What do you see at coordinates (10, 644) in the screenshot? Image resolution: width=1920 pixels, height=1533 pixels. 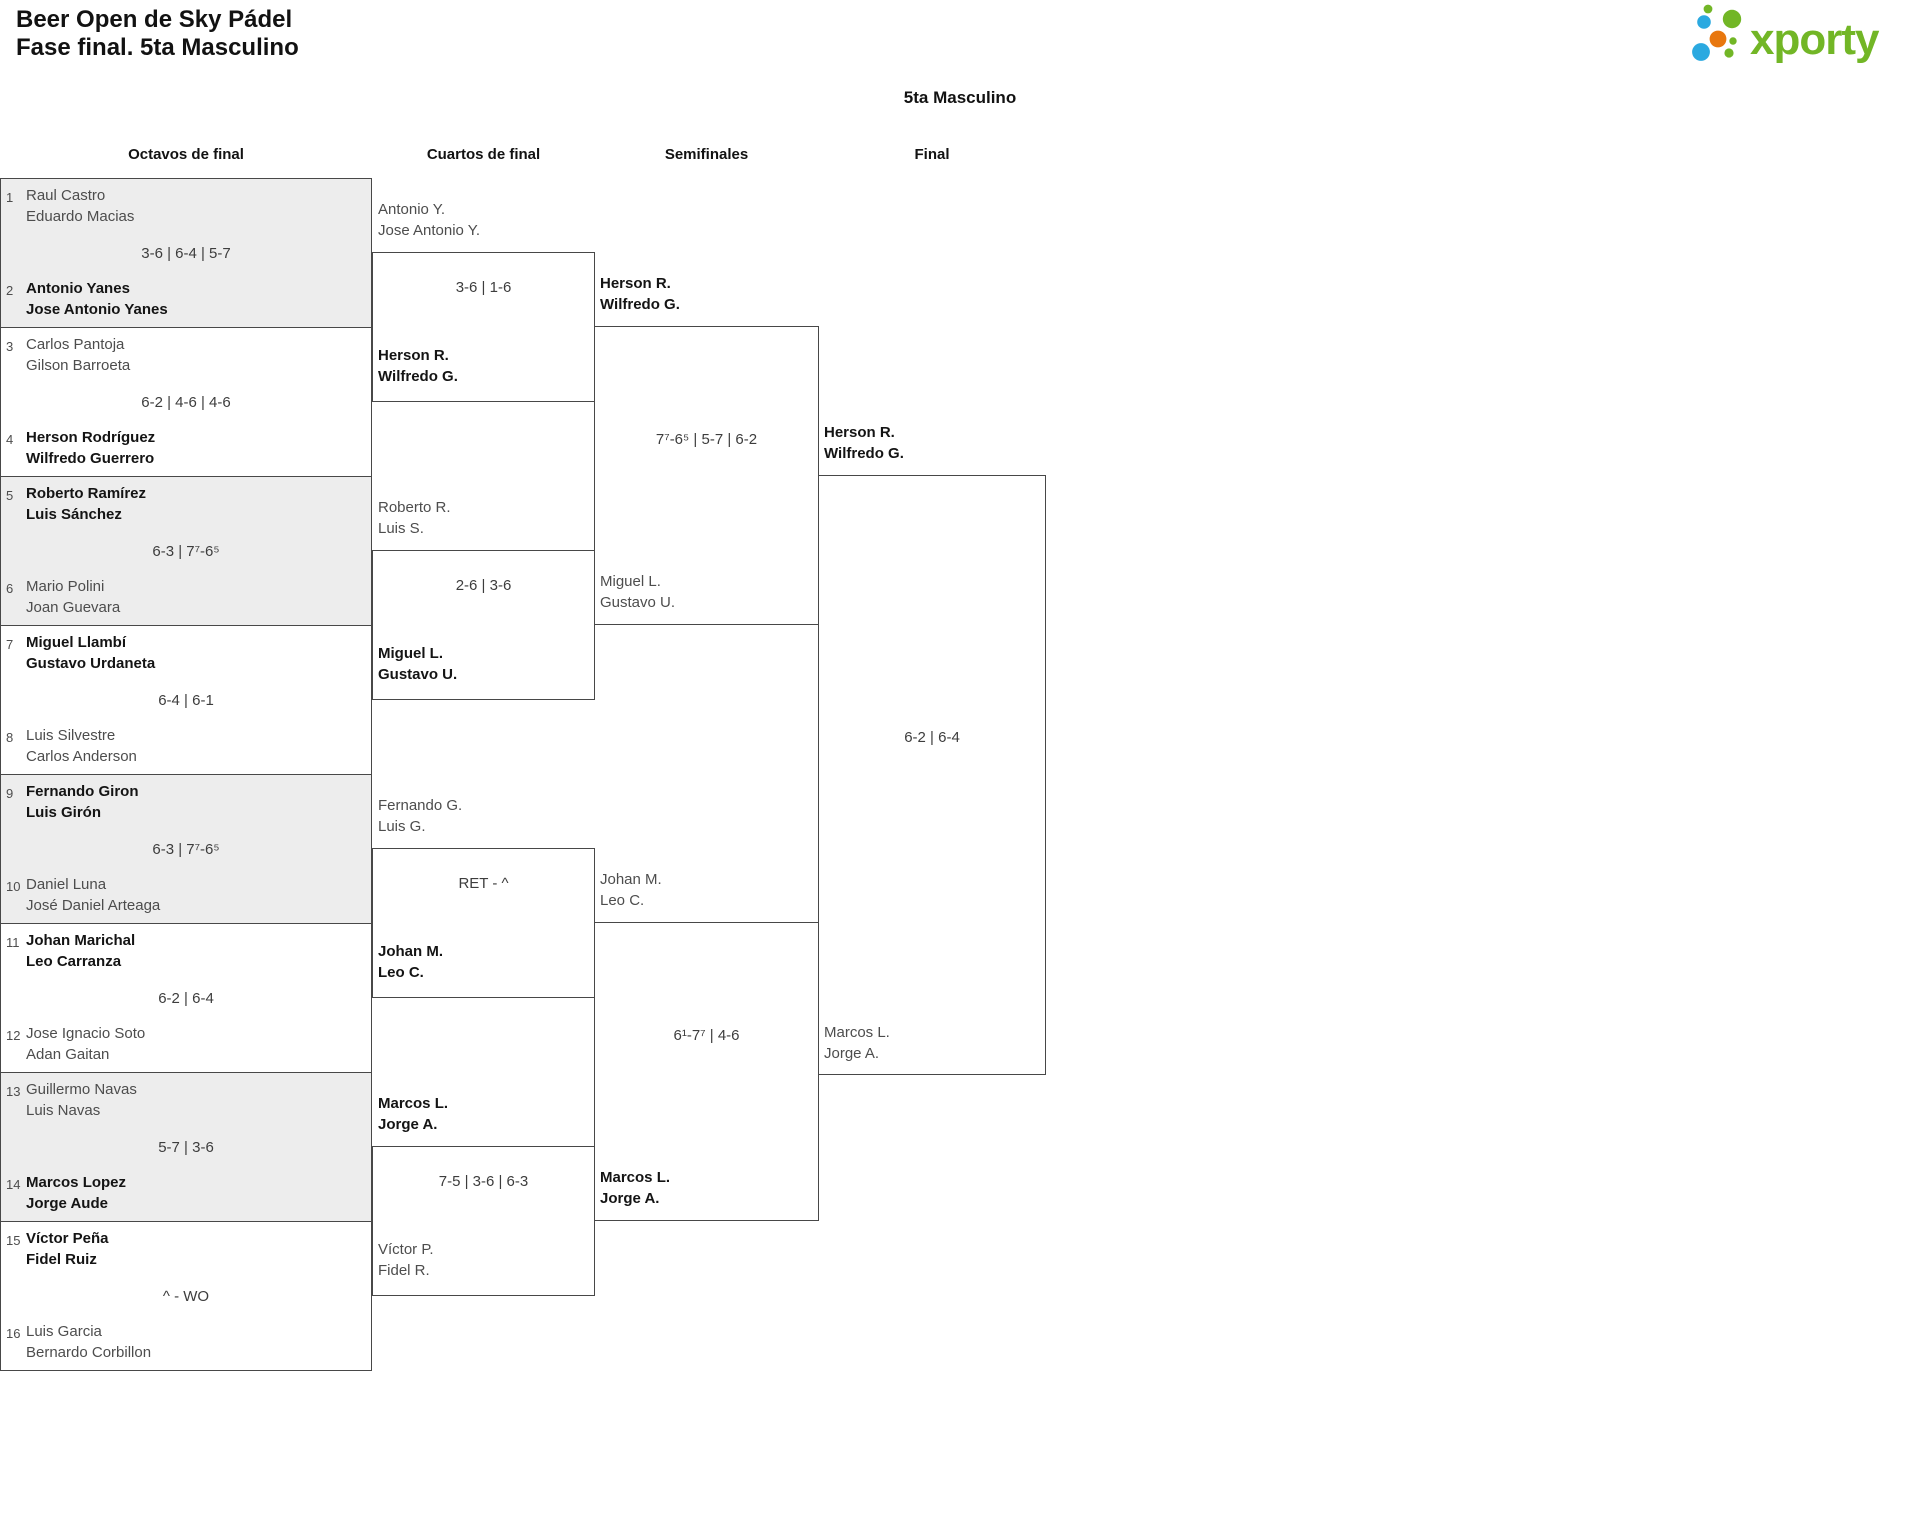 I see `seed-number: 7` at bounding box center [10, 644].